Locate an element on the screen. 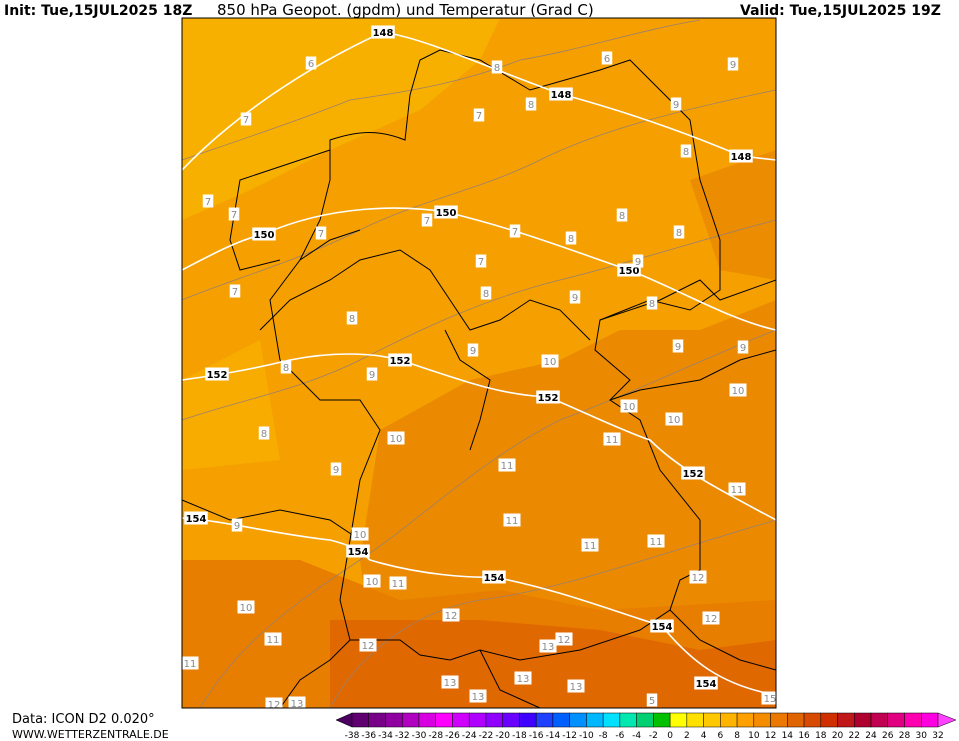  colorbar-label: 4 is located at coordinates (704, 736).